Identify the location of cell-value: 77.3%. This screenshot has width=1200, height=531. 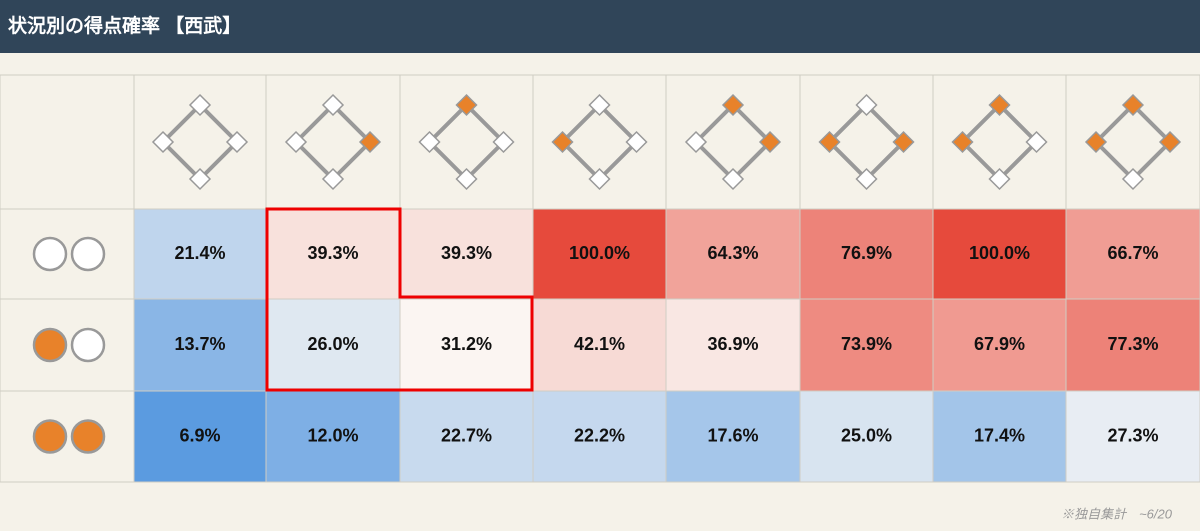
(1132, 344).